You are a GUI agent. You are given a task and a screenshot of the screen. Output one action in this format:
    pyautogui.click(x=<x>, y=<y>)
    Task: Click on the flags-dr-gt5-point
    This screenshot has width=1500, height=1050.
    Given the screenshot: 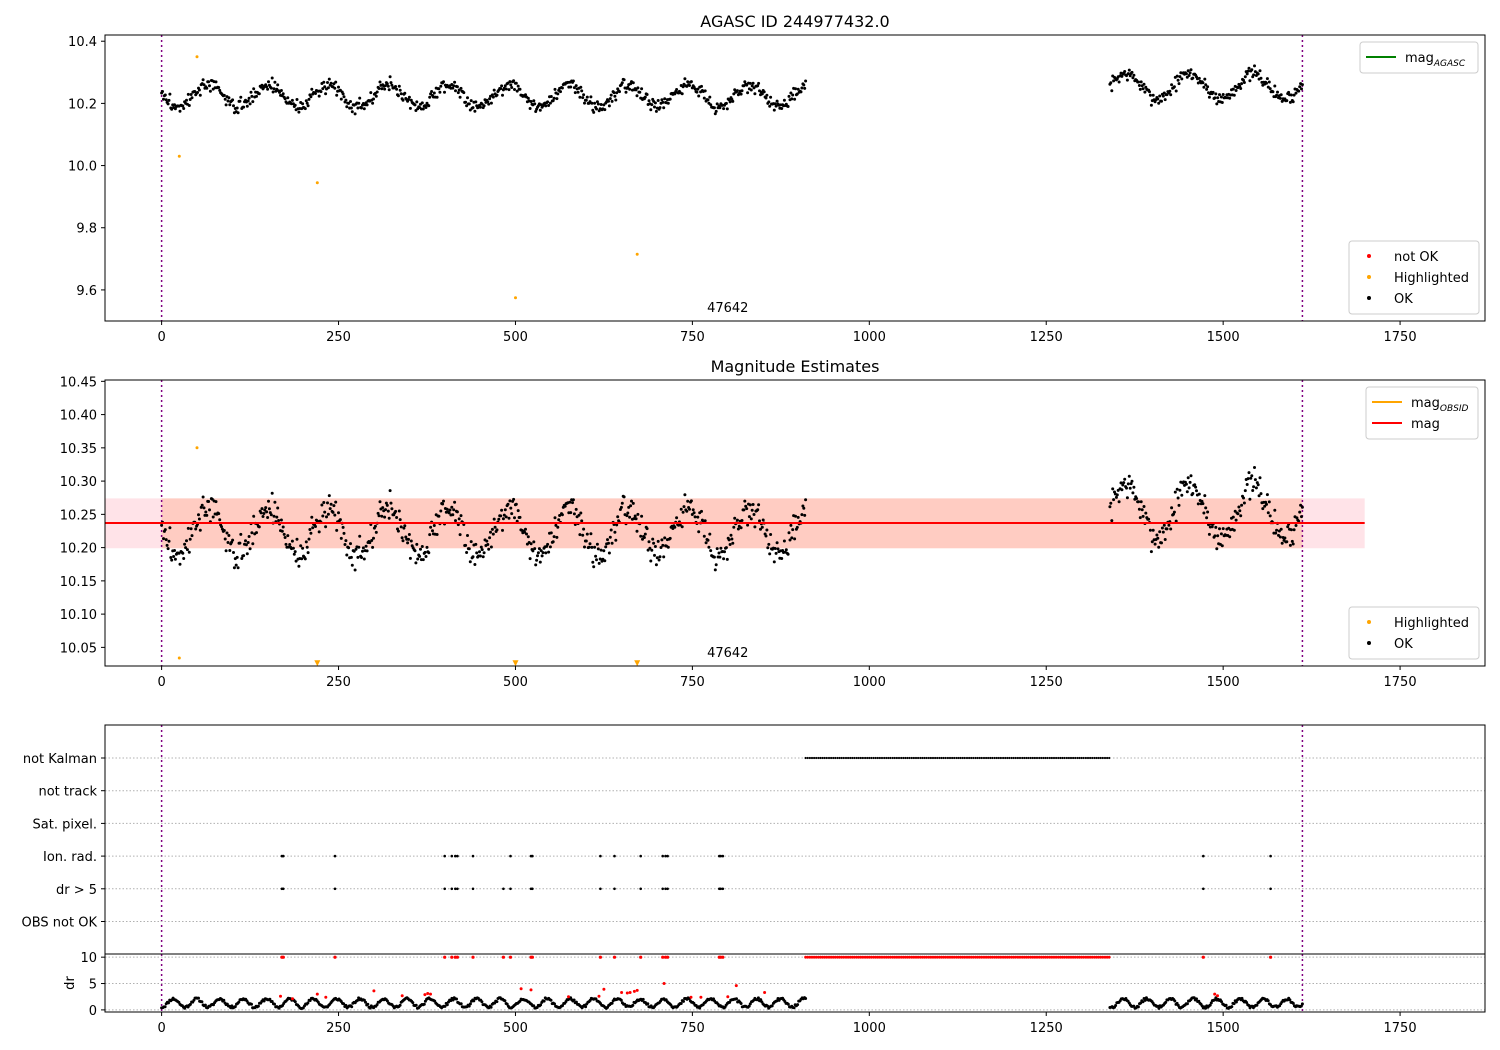 What is the action you would take?
    pyautogui.click(x=723, y=889)
    